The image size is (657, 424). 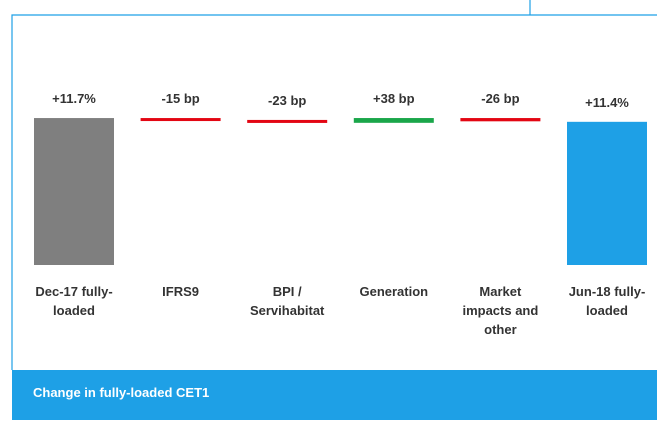 What do you see at coordinates (74, 98) in the screenshot?
I see `value-label: +11.7%` at bounding box center [74, 98].